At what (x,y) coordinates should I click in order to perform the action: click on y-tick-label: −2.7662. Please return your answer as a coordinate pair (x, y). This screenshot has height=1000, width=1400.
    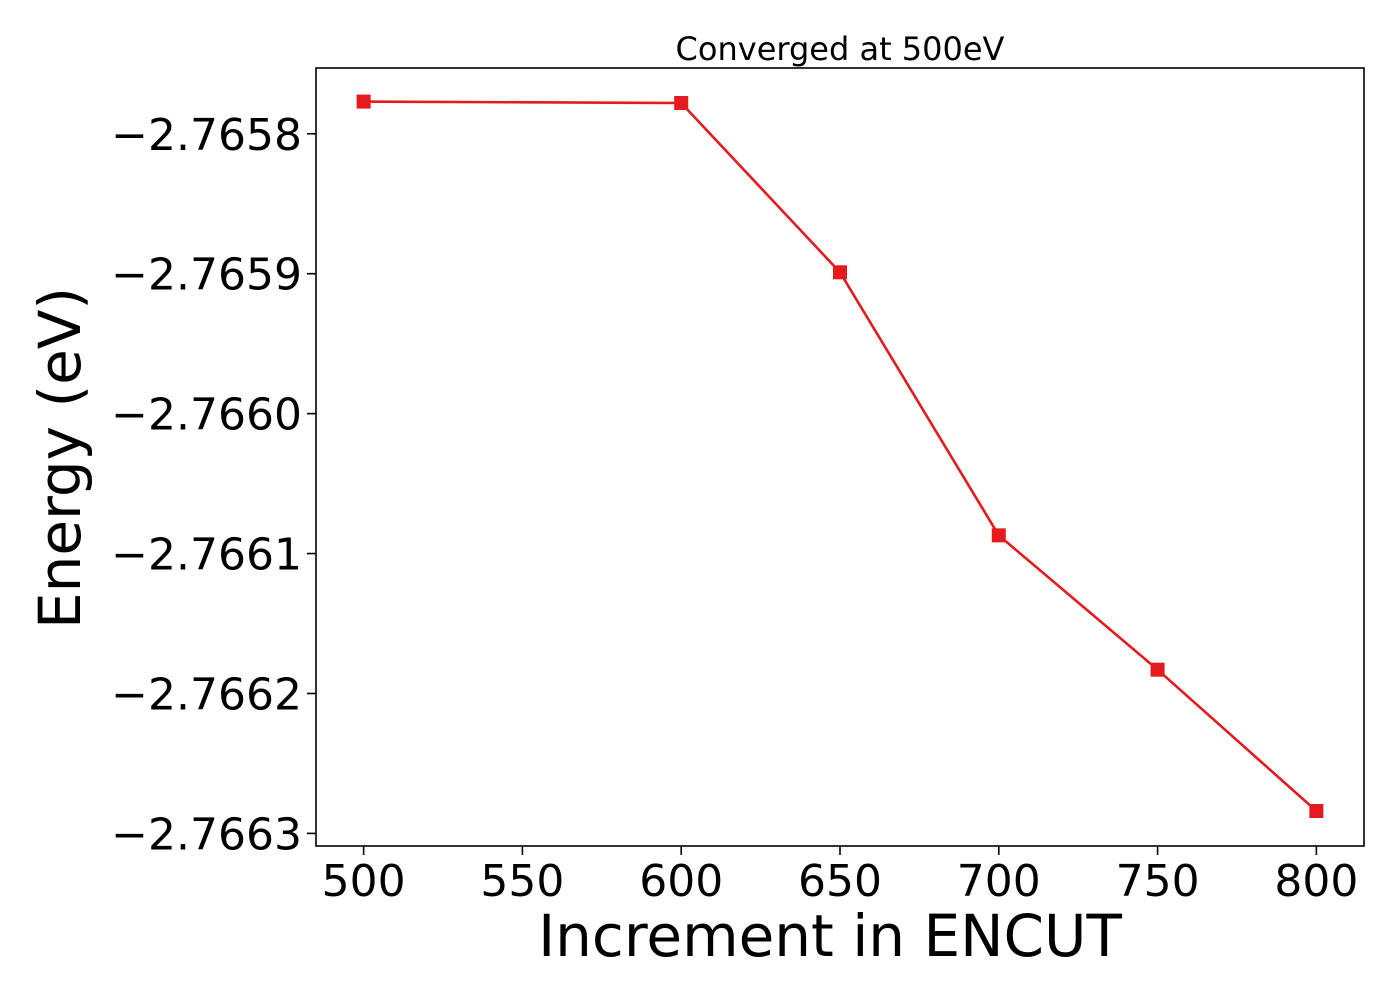
    Looking at the image, I should click on (206, 694).